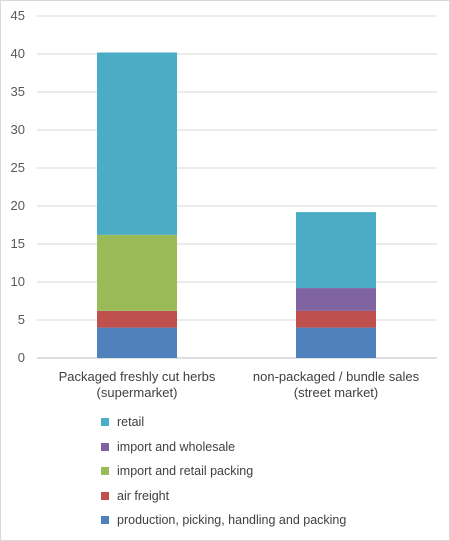  Describe the element at coordinates (137, 376) in the screenshot. I see `x-category-label: Packaged freshly cut herbs` at that location.